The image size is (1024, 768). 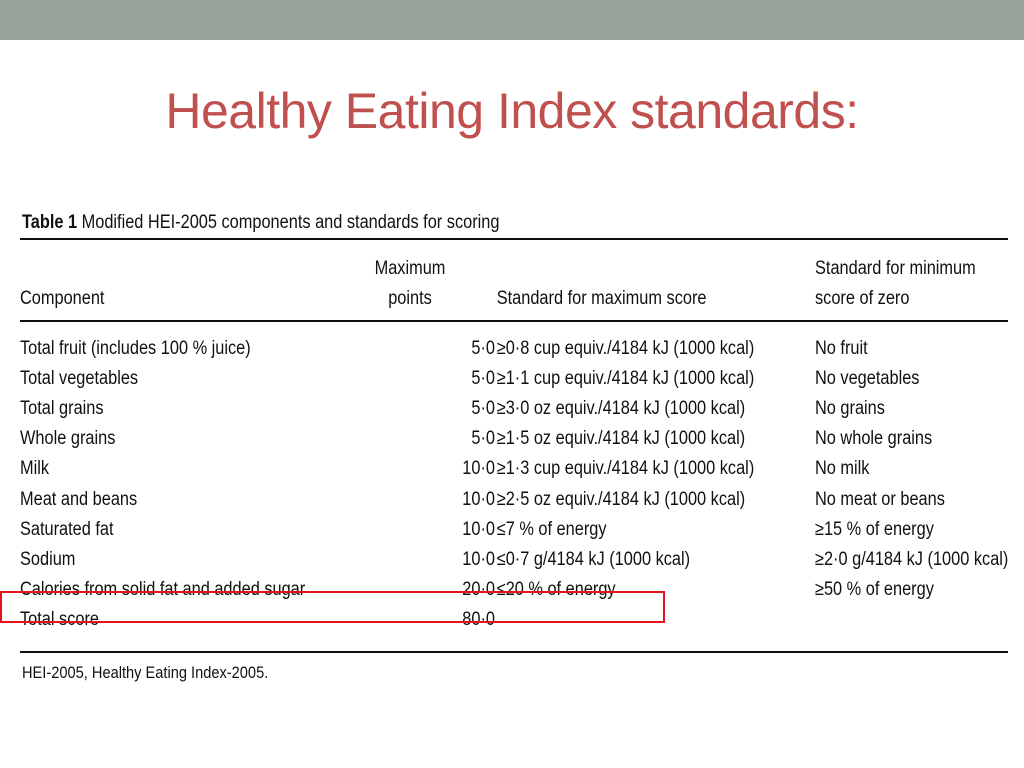 What do you see at coordinates (68, 439) in the screenshot?
I see `cell-component: Whole grains` at bounding box center [68, 439].